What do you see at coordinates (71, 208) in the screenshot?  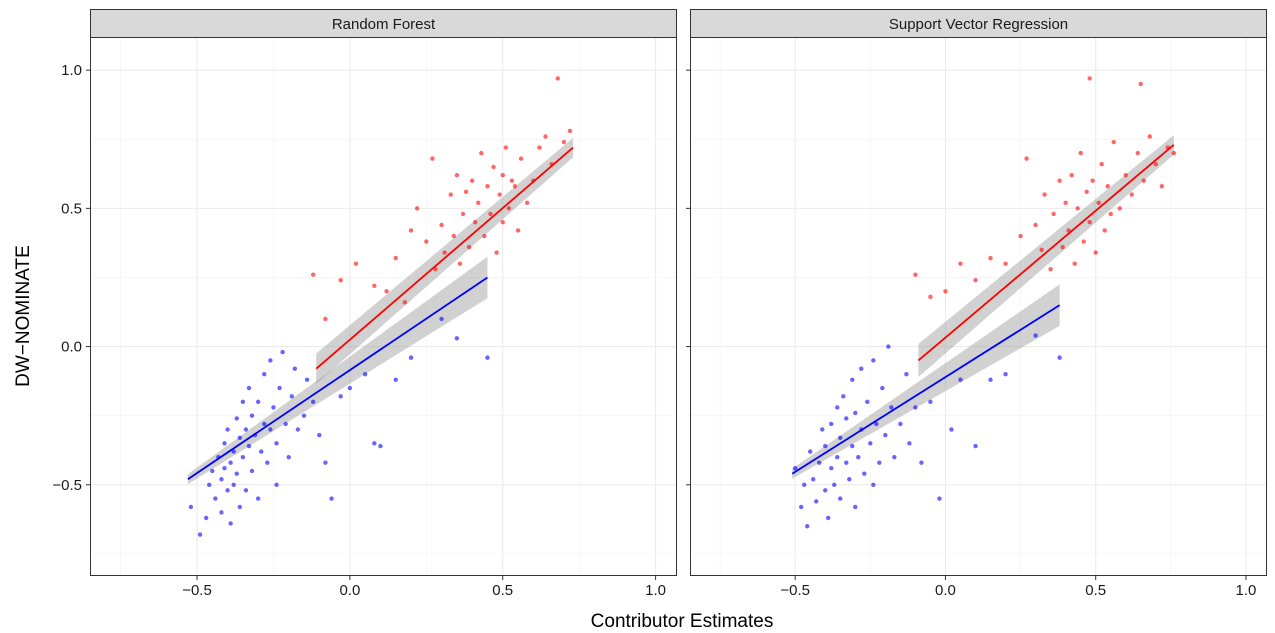 I see `y-tick-label: 0.5` at bounding box center [71, 208].